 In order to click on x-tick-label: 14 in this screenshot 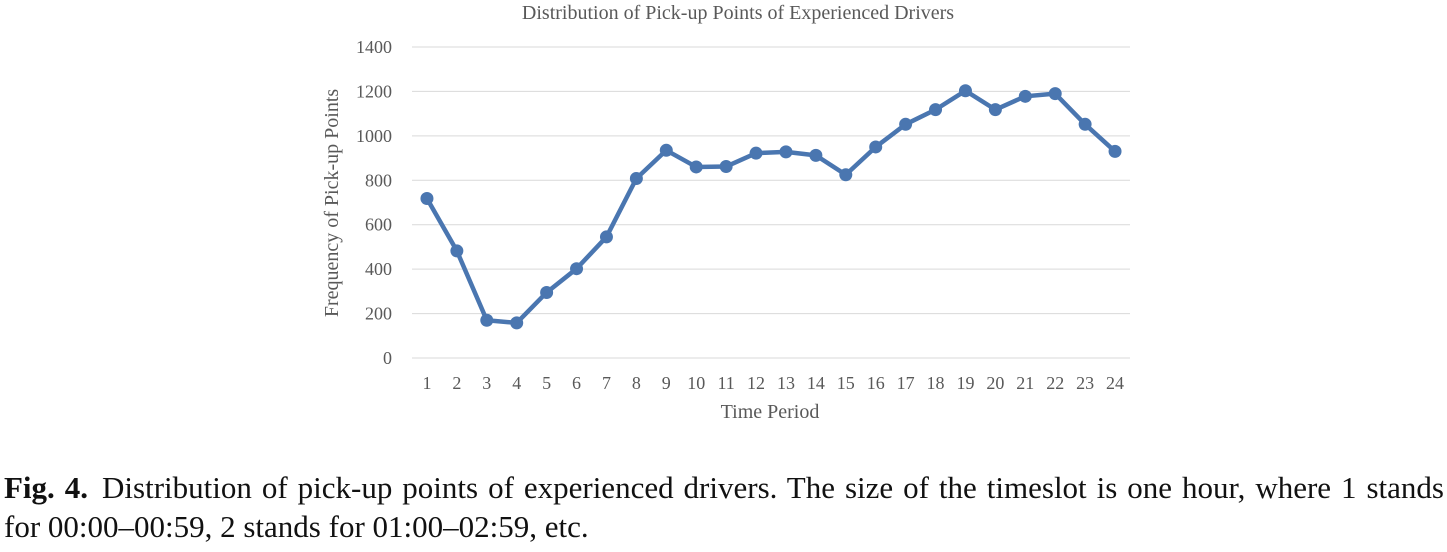, I will do `click(816, 383)`.